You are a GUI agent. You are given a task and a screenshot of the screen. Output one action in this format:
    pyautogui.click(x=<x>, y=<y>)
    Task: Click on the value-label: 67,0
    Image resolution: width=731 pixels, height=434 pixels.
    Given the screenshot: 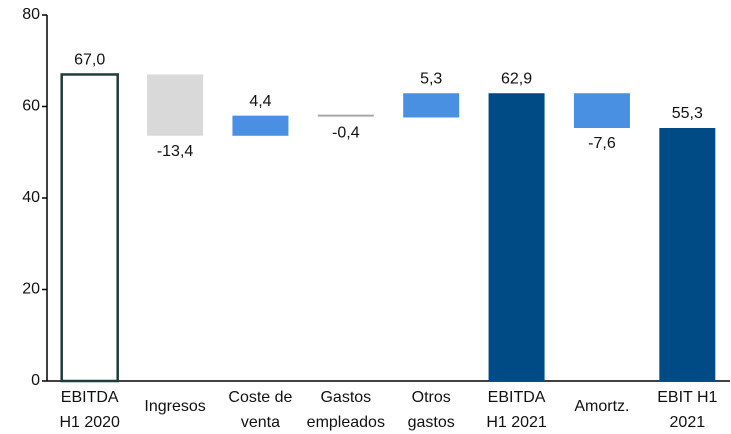 What is the action you would take?
    pyautogui.click(x=89, y=60)
    